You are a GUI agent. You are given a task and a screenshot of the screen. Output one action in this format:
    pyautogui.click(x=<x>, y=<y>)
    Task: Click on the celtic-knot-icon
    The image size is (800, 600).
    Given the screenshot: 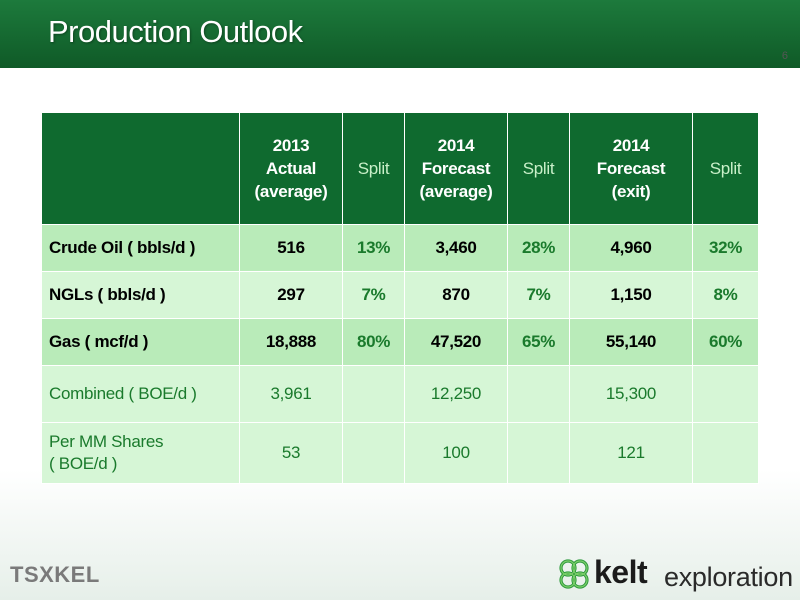 What is the action you would take?
    pyautogui.click(x=574, y=574)
    